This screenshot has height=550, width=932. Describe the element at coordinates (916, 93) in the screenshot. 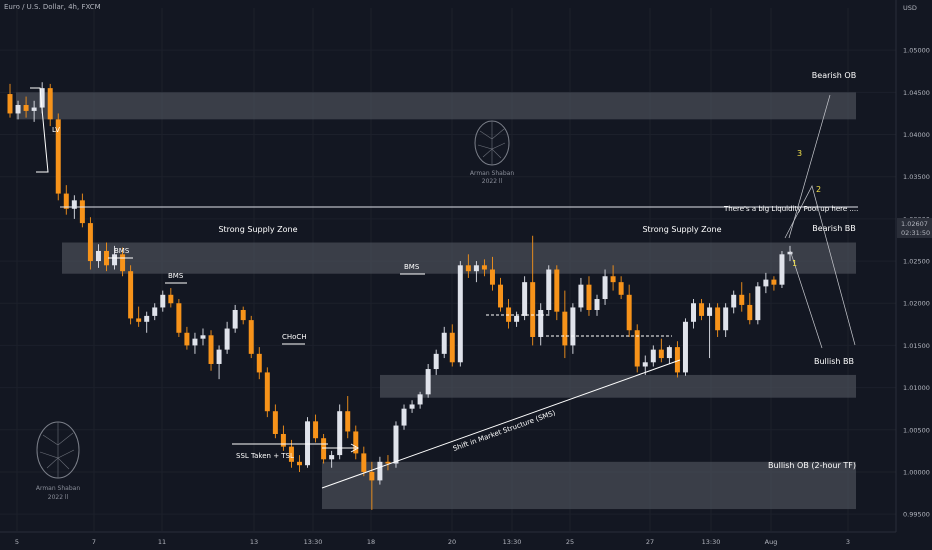

I see `price-tick-label: 1.04500` at that location.